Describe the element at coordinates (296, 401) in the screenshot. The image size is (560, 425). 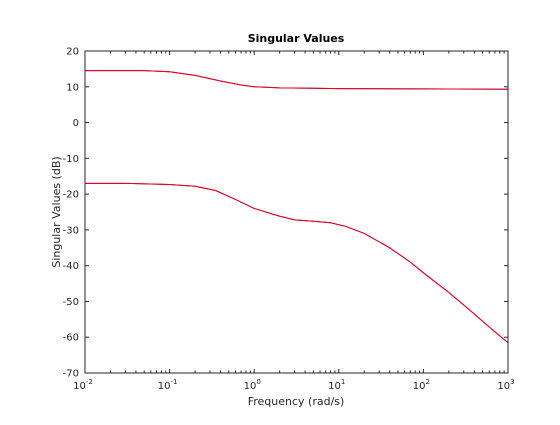
I see `x-axis-label: Frequency (rad/s)` at that location.